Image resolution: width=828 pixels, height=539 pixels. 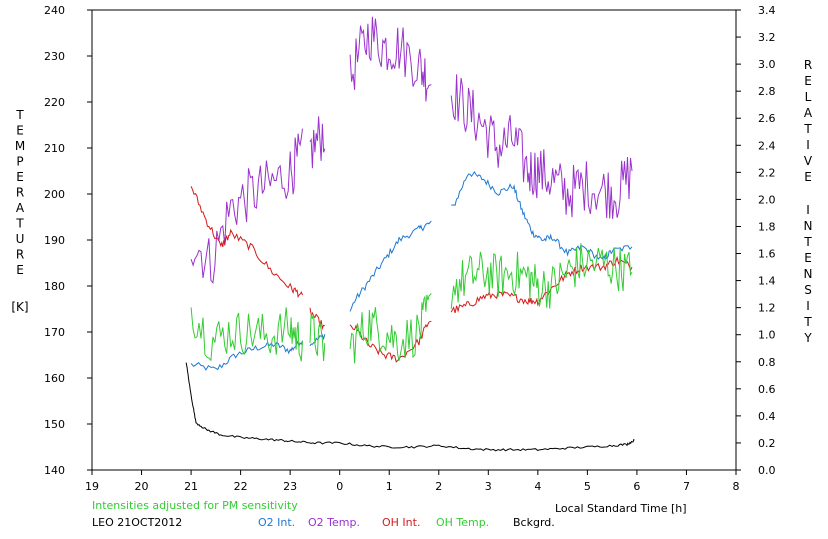 I want to click on y-right-tick-label: 1.4, so click(x=767, y=281).